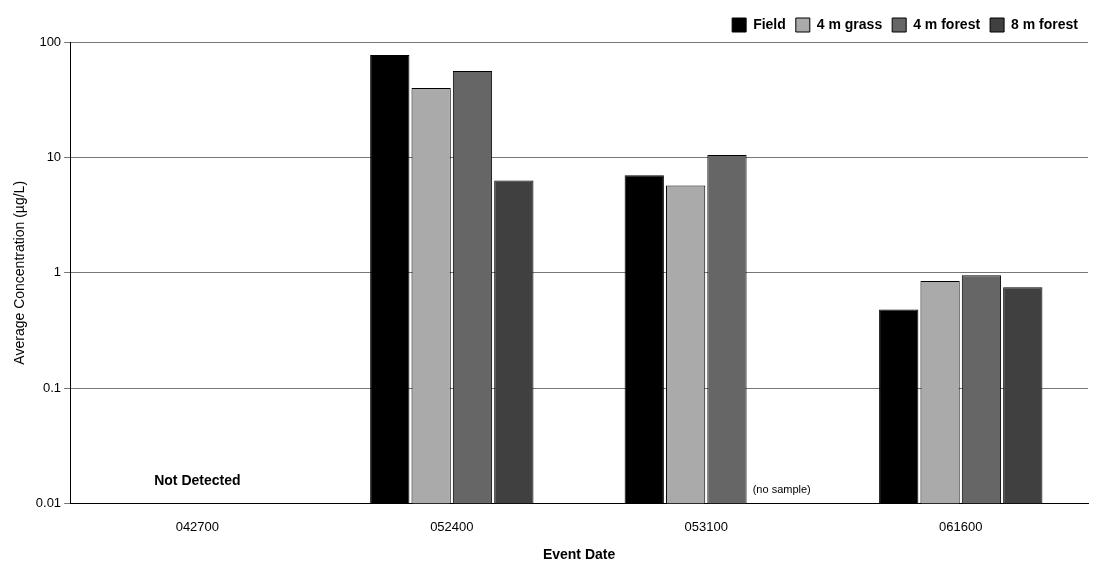 This screenshot has height=581, width=1111. What do you see at coordinates (52, 387) in the screenshot?
I see `y-tick-label: 0.1` at bounding box center [52, 387].